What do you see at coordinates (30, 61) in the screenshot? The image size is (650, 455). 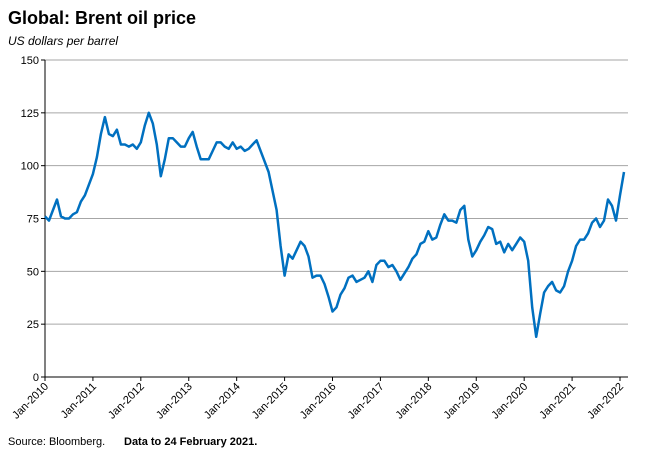 I see `y-tick-label: 150` at bounding box center [30, 61].